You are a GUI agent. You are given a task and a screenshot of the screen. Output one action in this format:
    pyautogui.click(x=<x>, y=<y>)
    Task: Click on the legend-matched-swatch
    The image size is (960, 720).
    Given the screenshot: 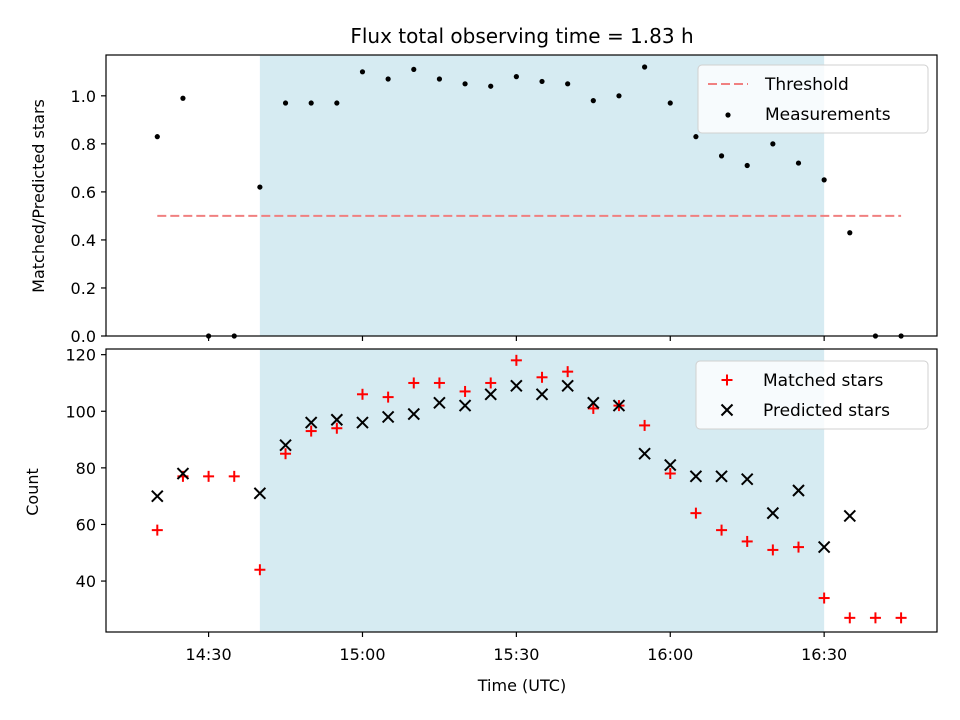 What is the action you would take?
    pyautogui.click(x=727, y=380)
    